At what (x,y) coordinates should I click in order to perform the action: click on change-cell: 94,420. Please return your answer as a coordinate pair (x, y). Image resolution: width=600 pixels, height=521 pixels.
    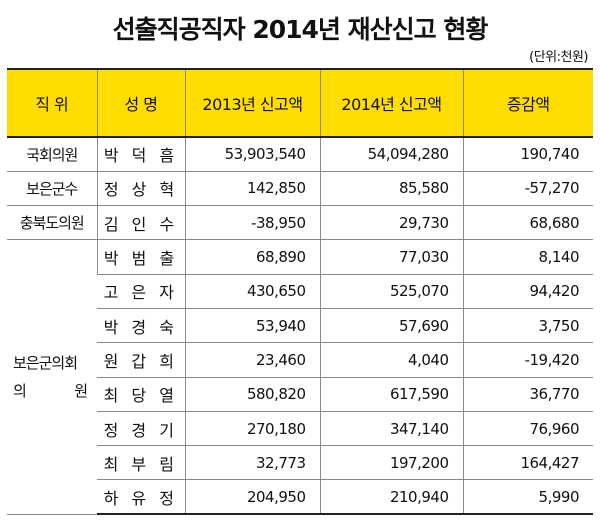
    Looking at the image, I should click on (527, 291).